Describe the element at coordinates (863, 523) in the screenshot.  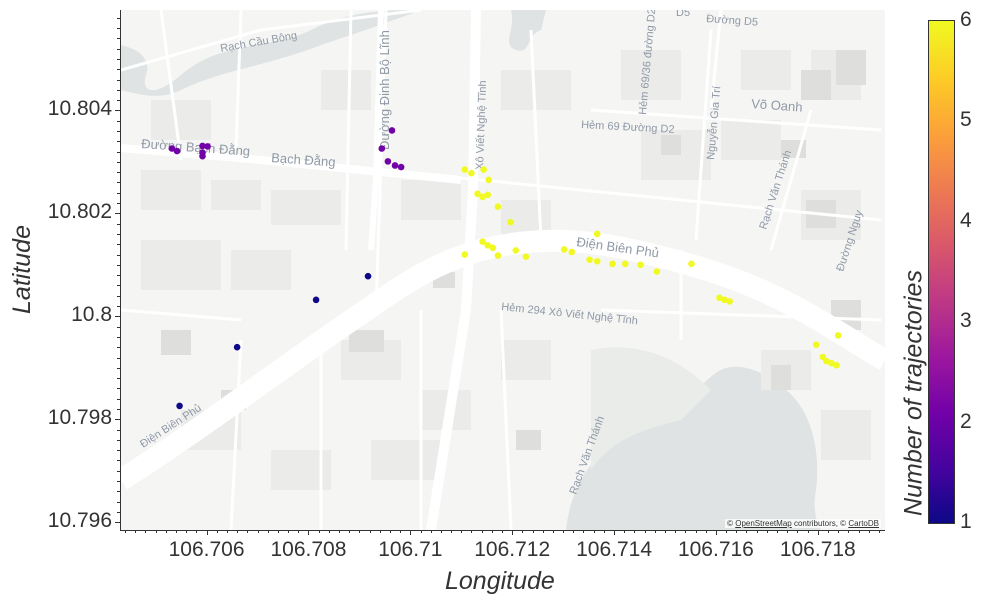
I see `cartodb-link: CartoDB` at that location.